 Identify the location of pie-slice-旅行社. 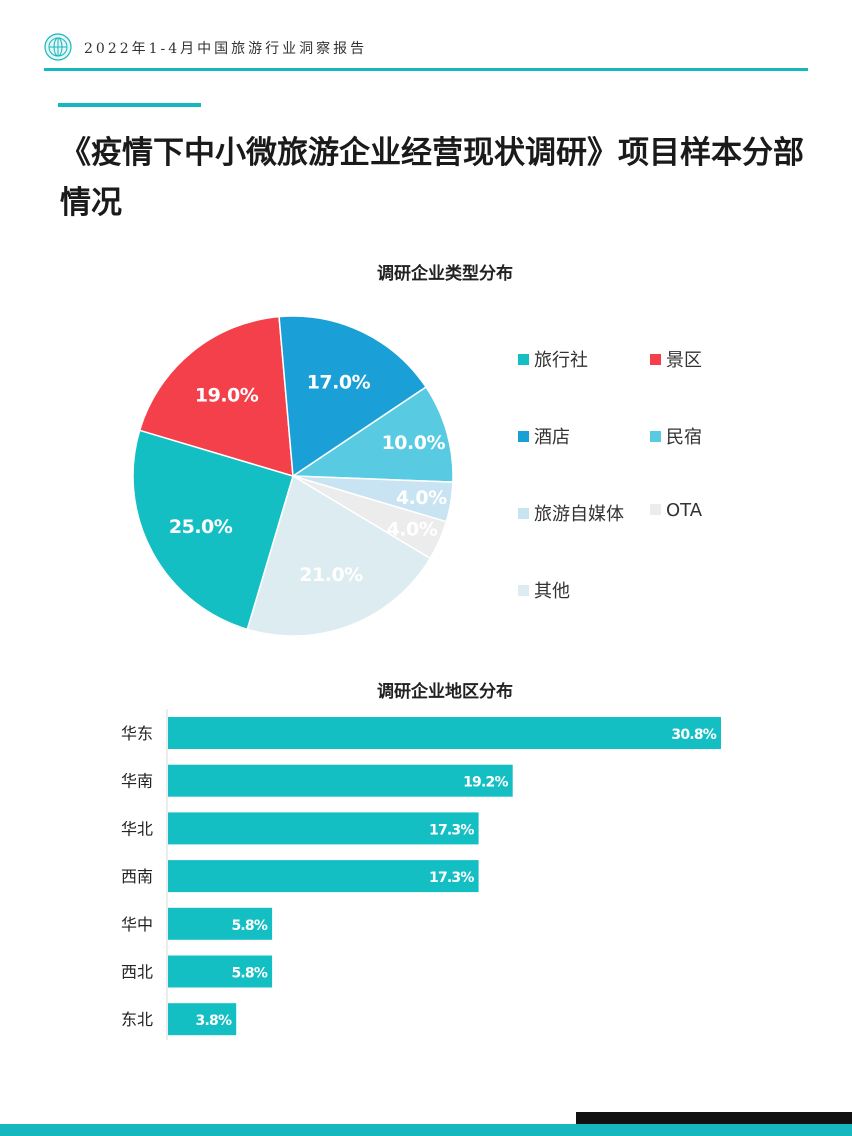
(213, 530).